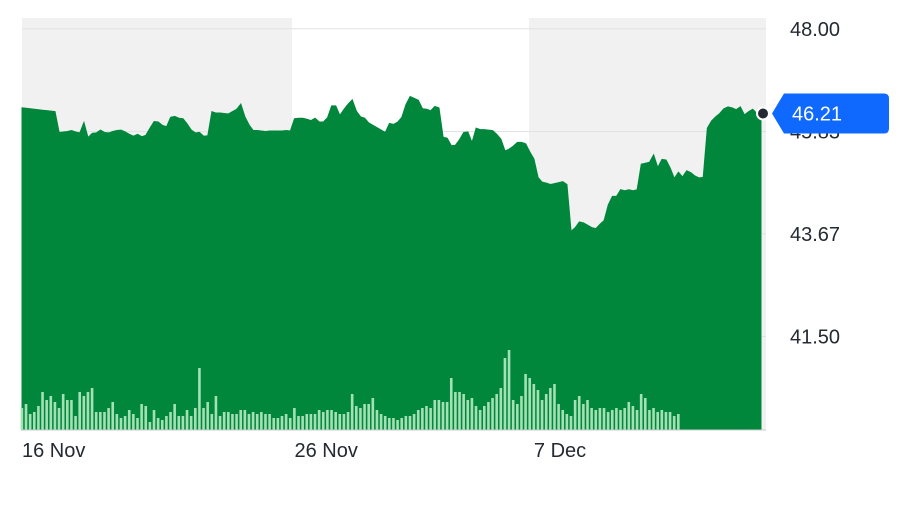 Image resolution: width=910 pixels, height=510 pixels. What do you see at coordinates (560, 451) in the screenshot?
I see `x-tick-label: 7 Dec` at bounding box center [560, 451].